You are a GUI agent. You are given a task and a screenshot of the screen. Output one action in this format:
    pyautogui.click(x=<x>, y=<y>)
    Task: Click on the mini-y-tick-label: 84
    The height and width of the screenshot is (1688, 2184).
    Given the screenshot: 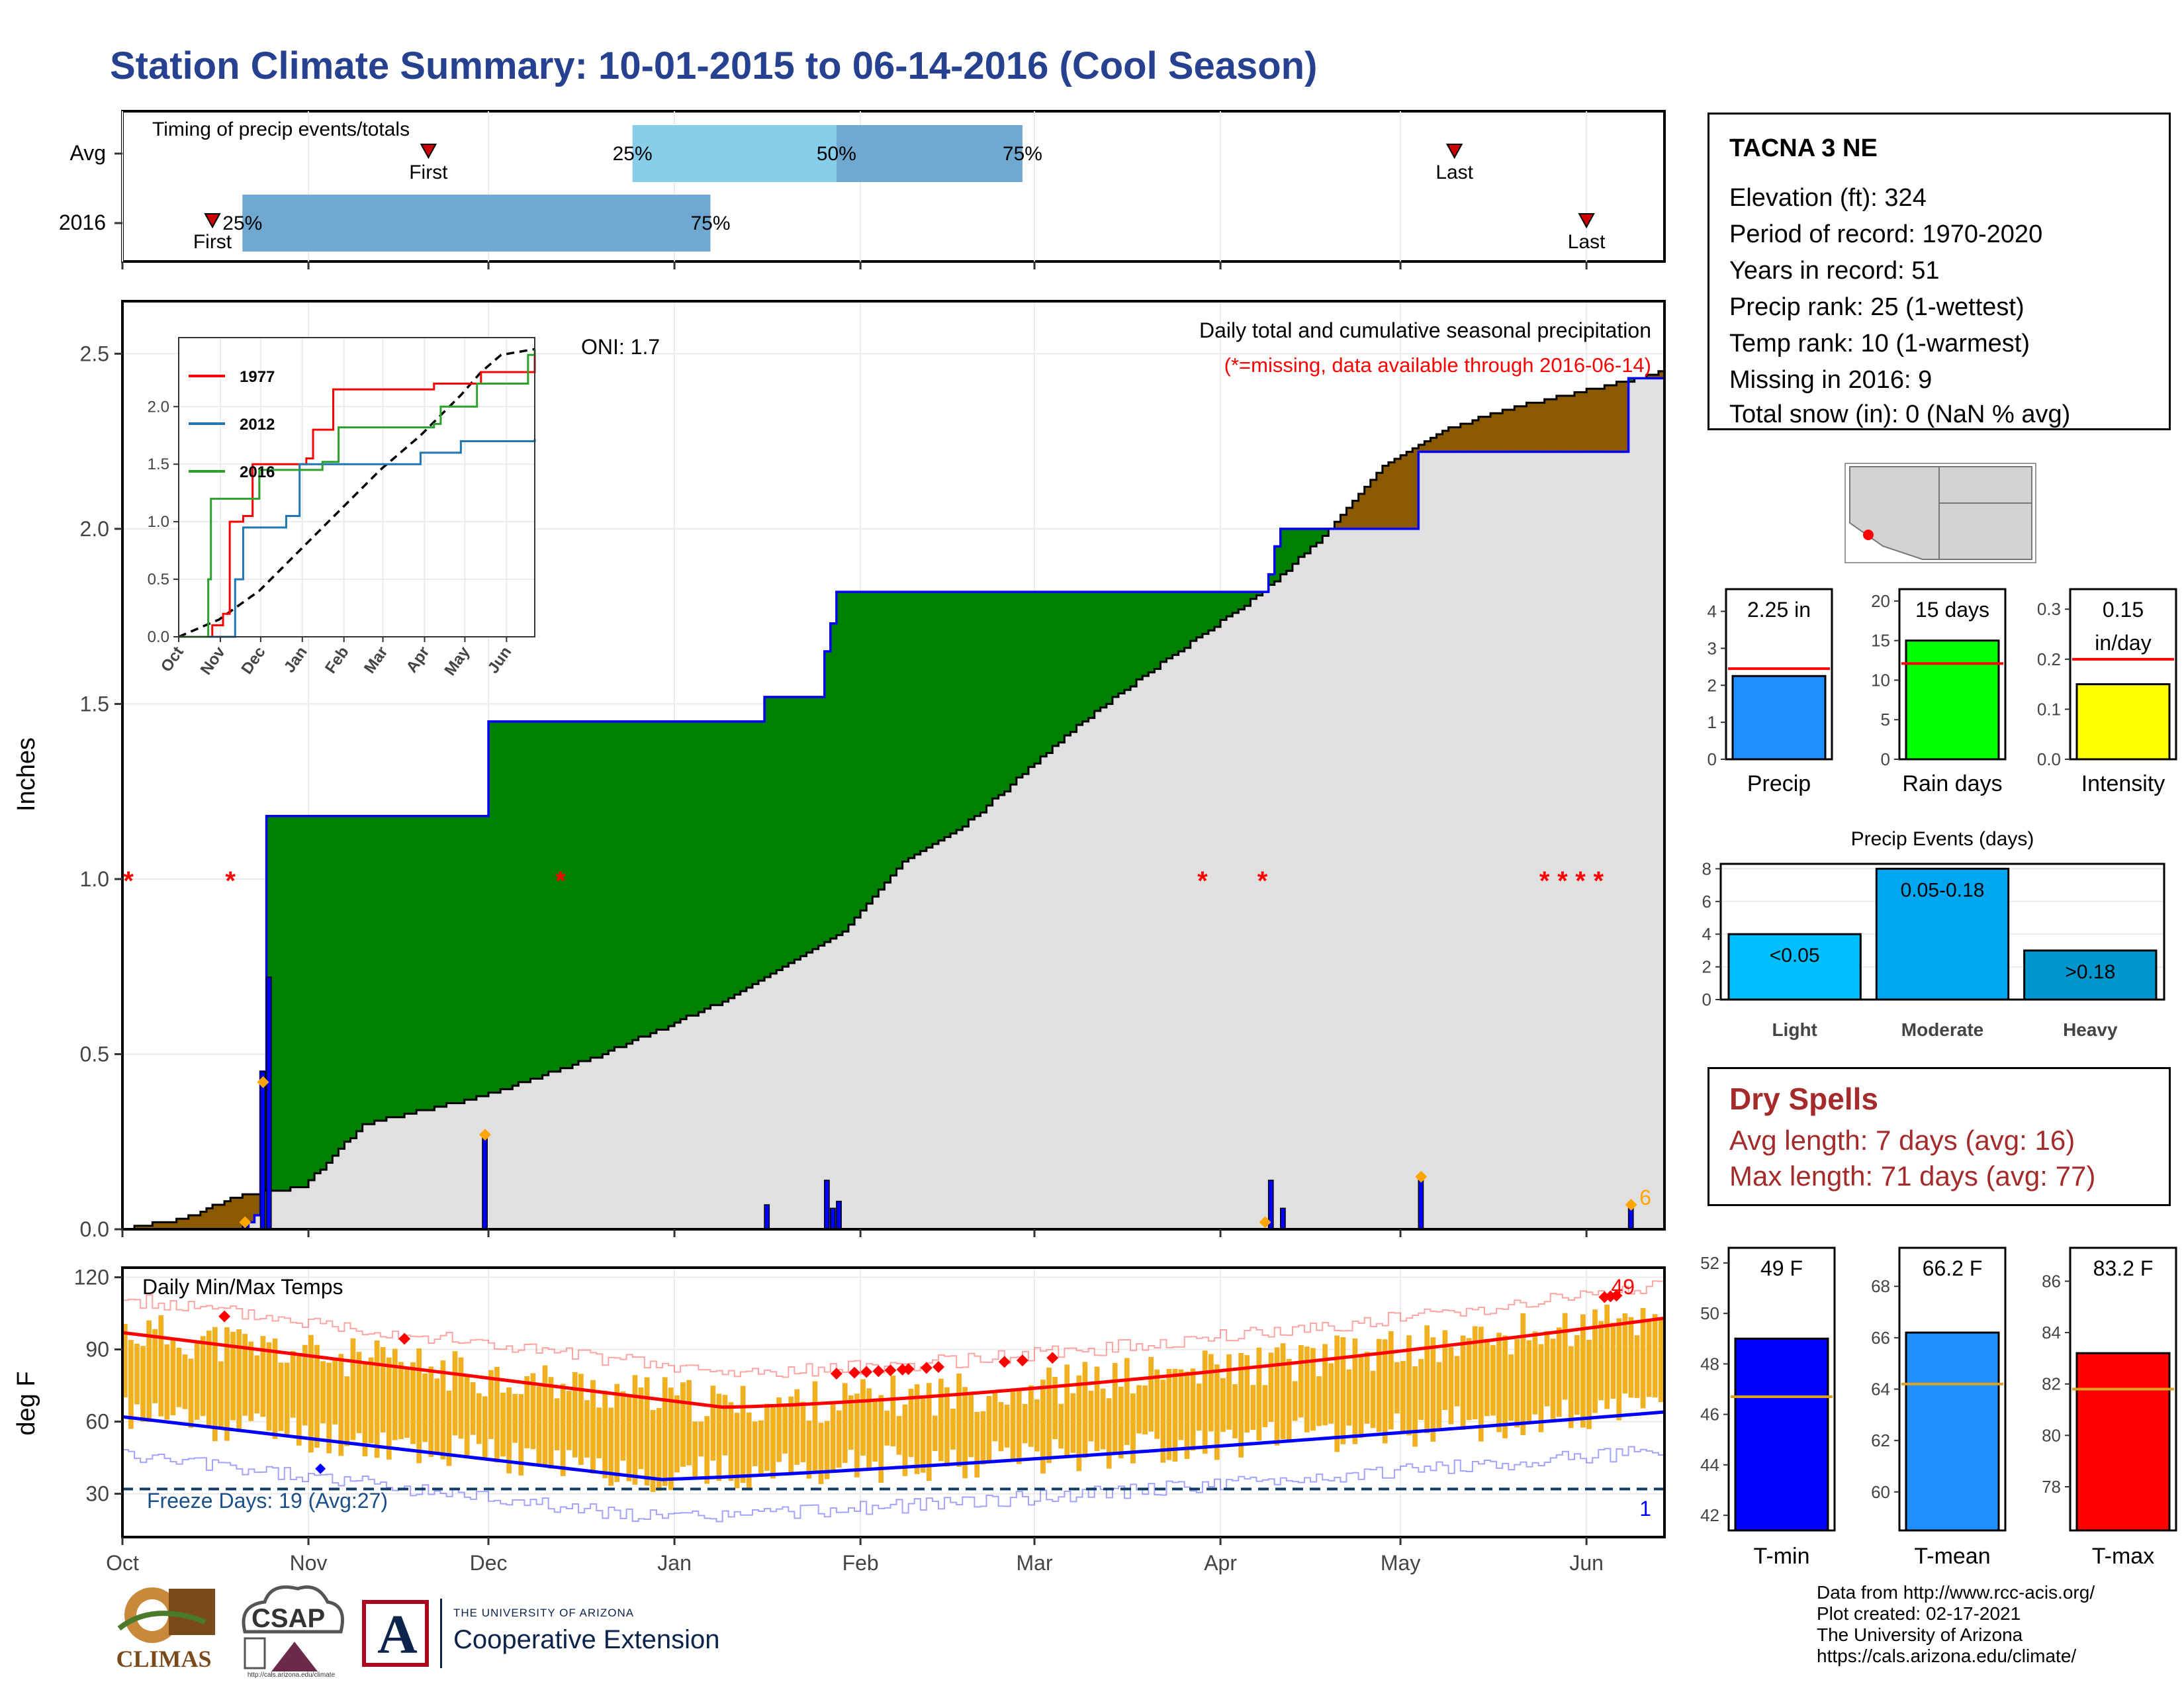 What is the action you would take?
    pyautogui.click(x=2051, y=1332)
    